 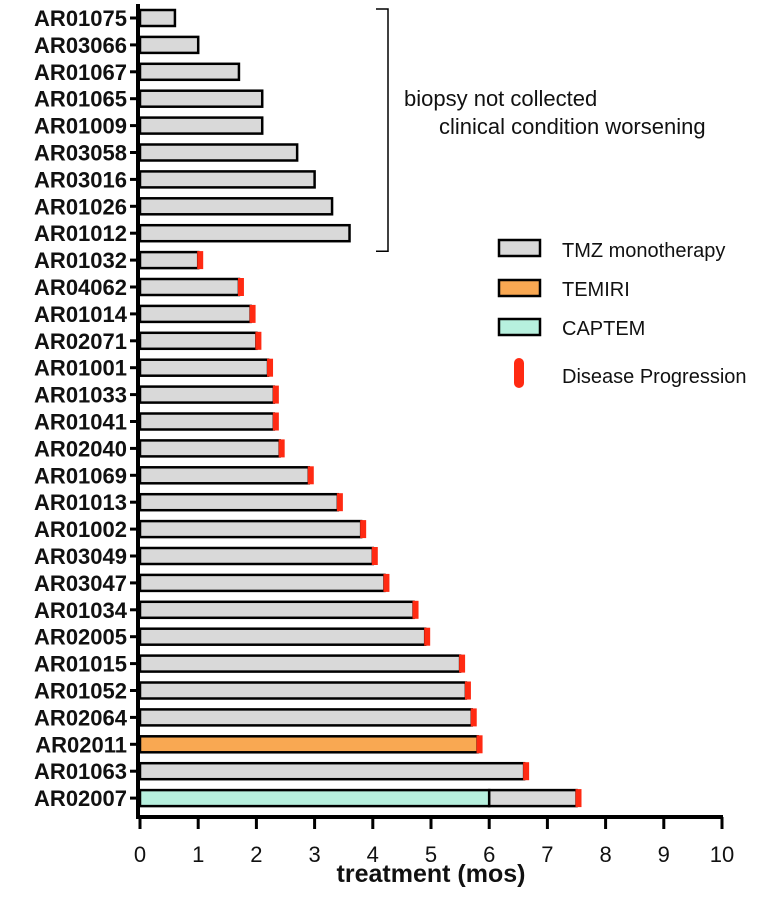 I want to click on y-tick-label: AR01052, so click(x=80, y=691).